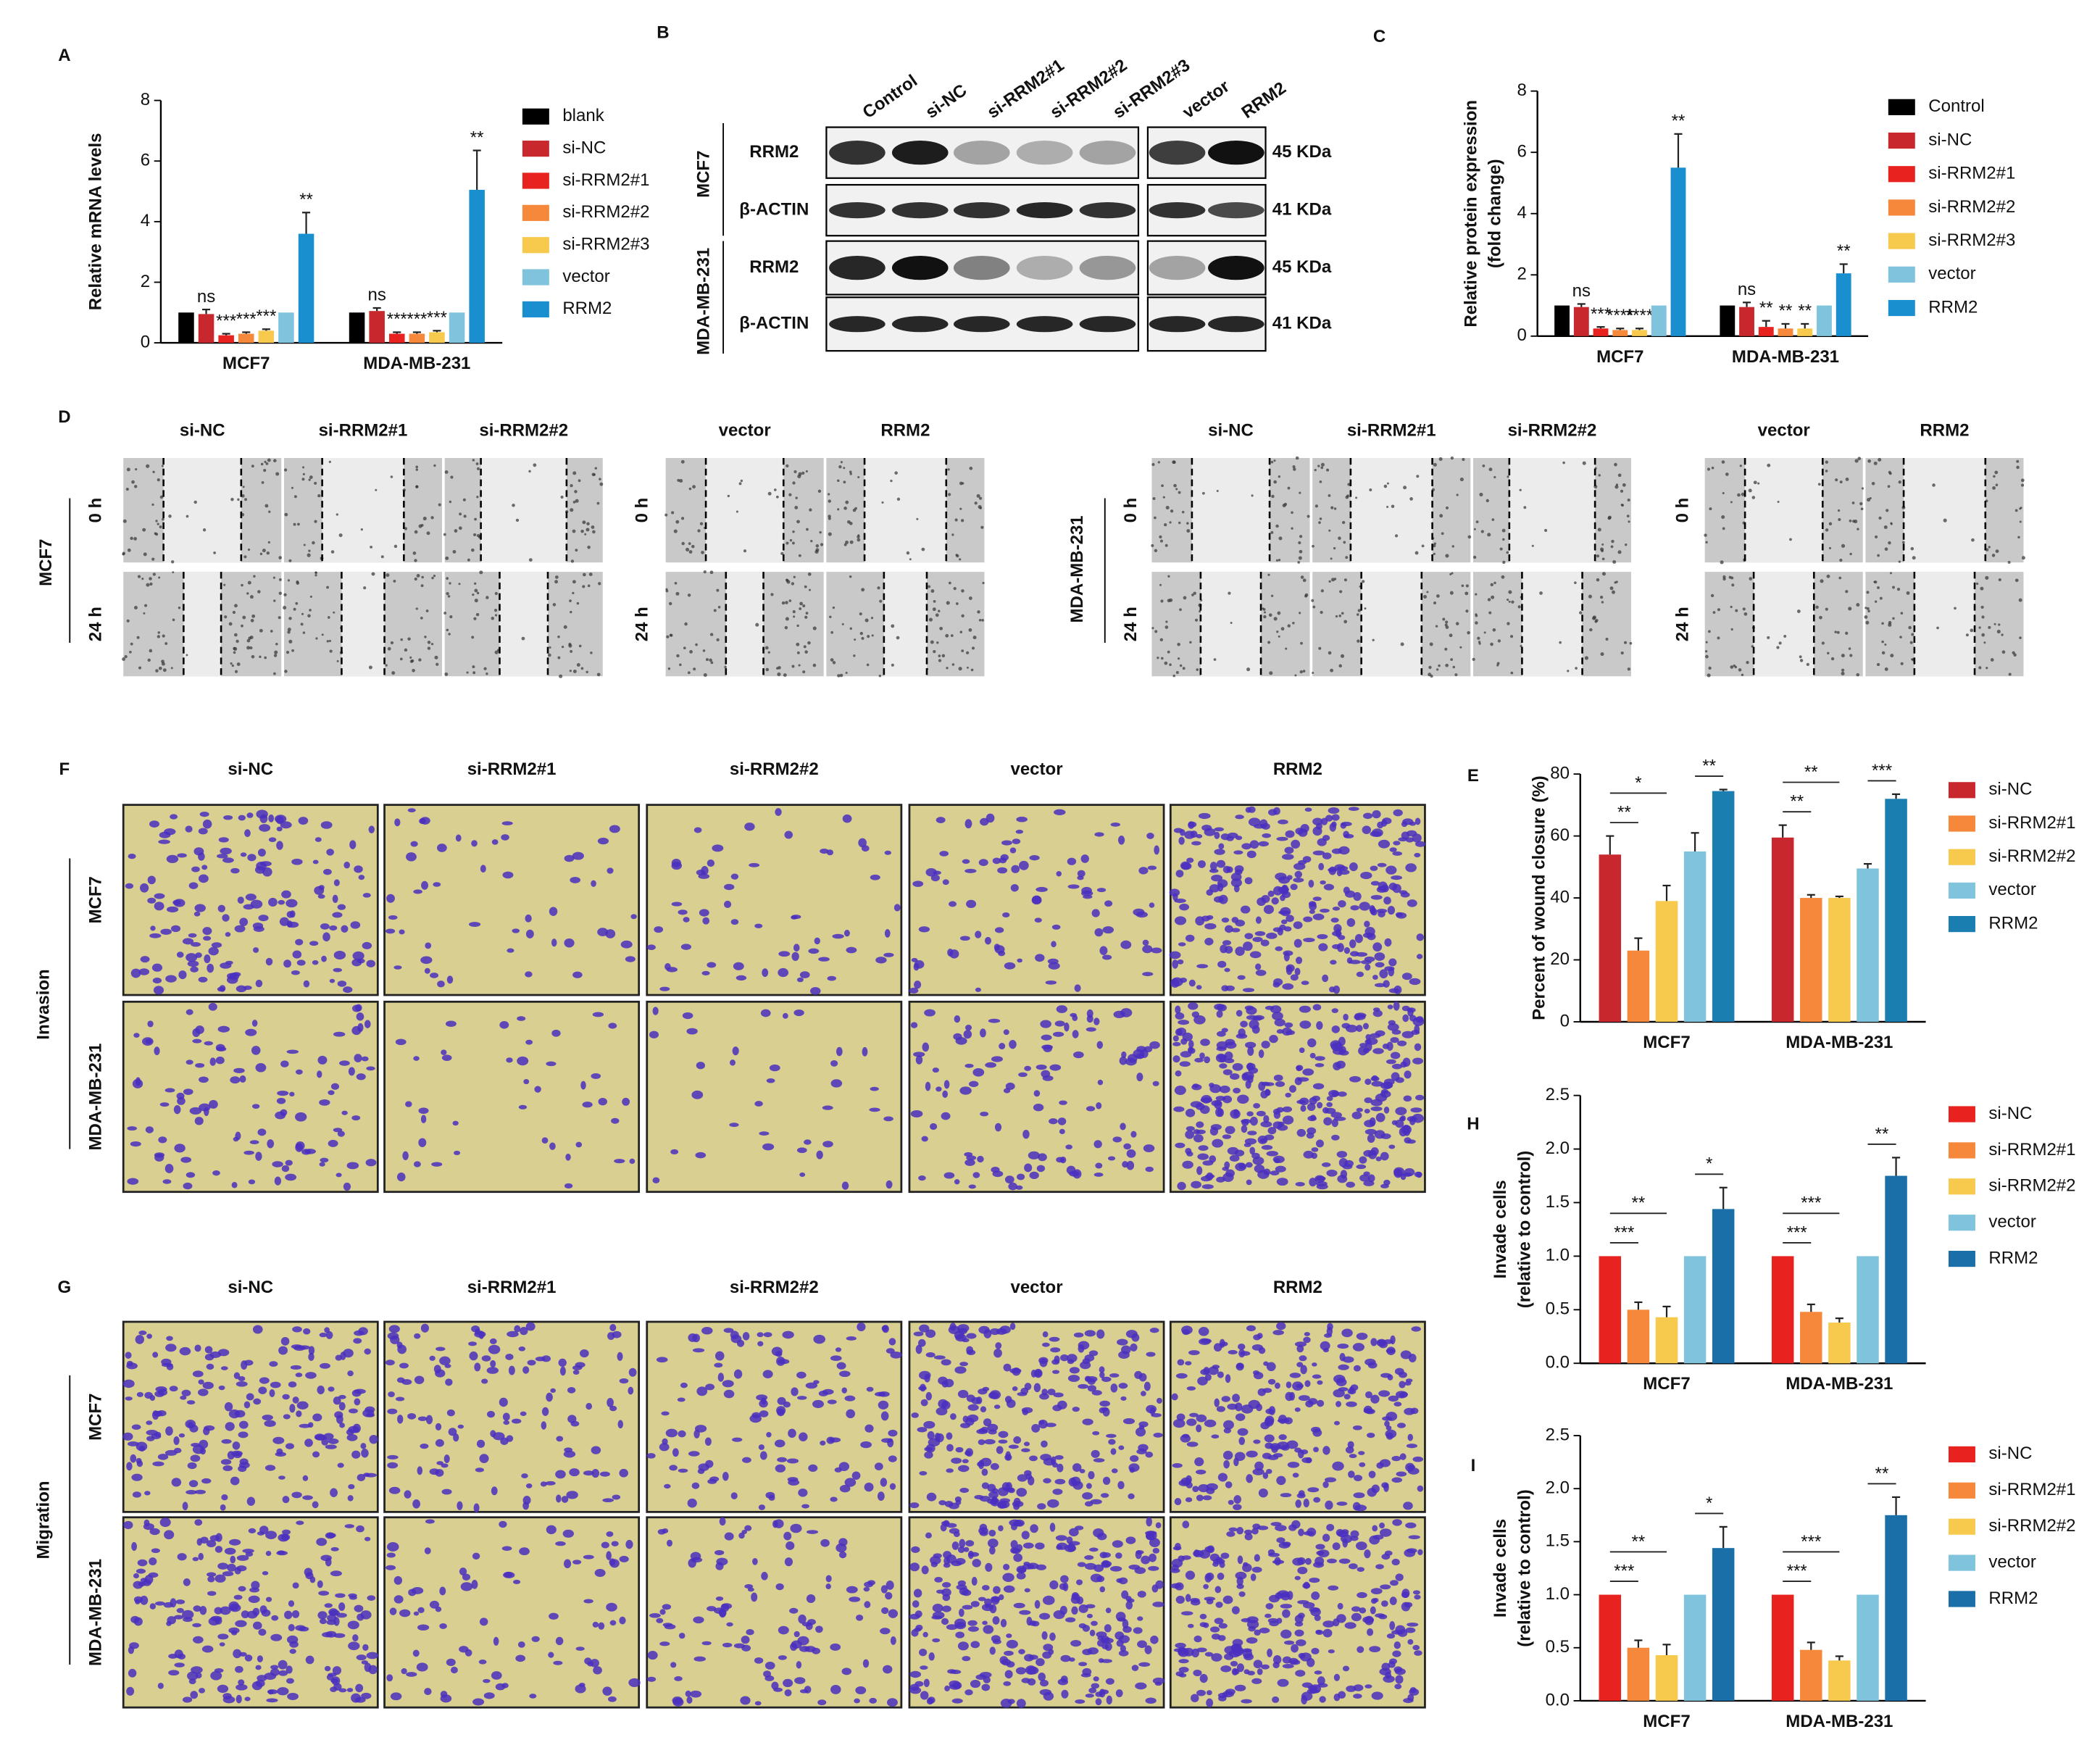 This screenshot has height=1753, width=2100. What do you see at coordinates (457, 327) in the screenshot?
I see `bar` at bounding box center [457, 327].